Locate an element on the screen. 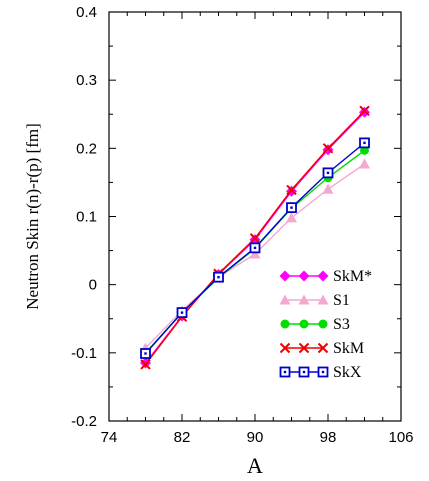  legend-label: SkX is located at coordinates (347, 372).